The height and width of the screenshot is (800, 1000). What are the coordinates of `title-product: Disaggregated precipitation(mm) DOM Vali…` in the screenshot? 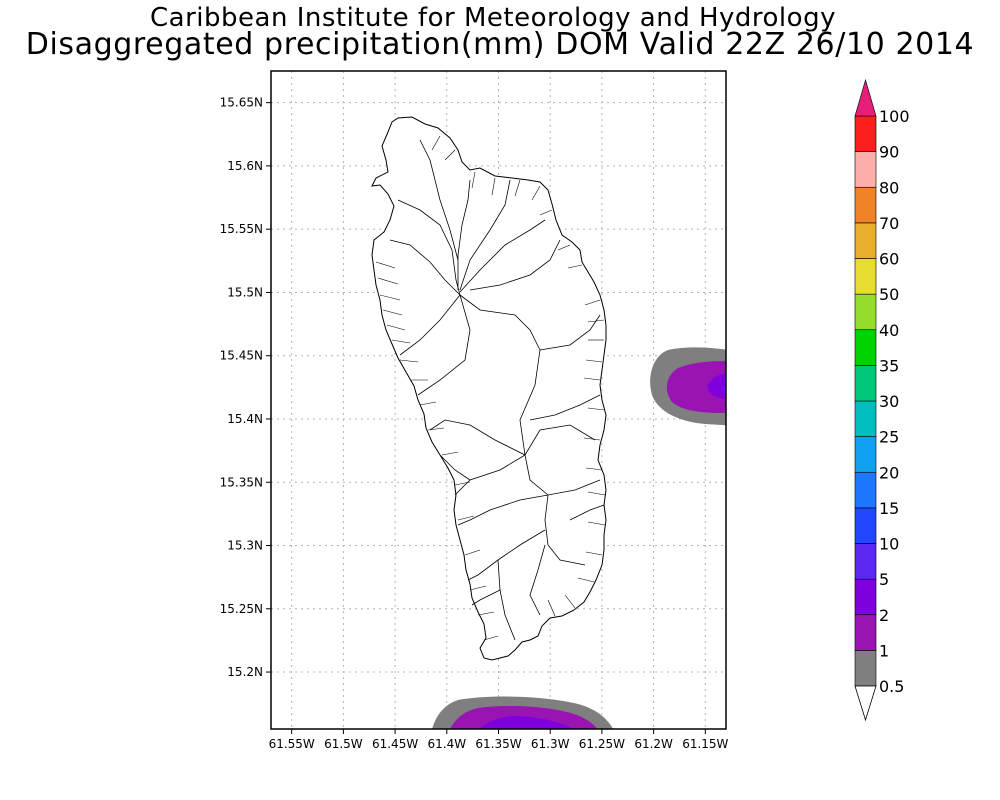 It's located at (500, 44).